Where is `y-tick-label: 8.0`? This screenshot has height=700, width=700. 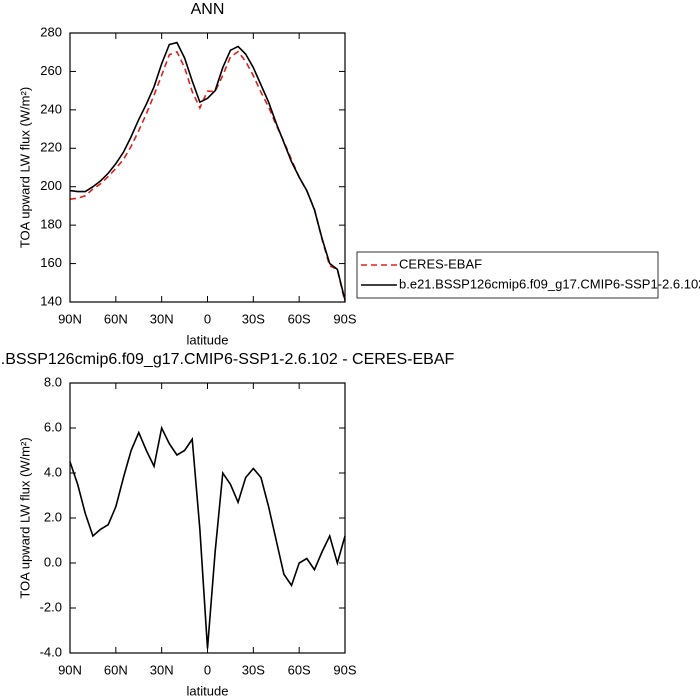
y-tick-label: 8.0 is located at coordinates (53, 381).